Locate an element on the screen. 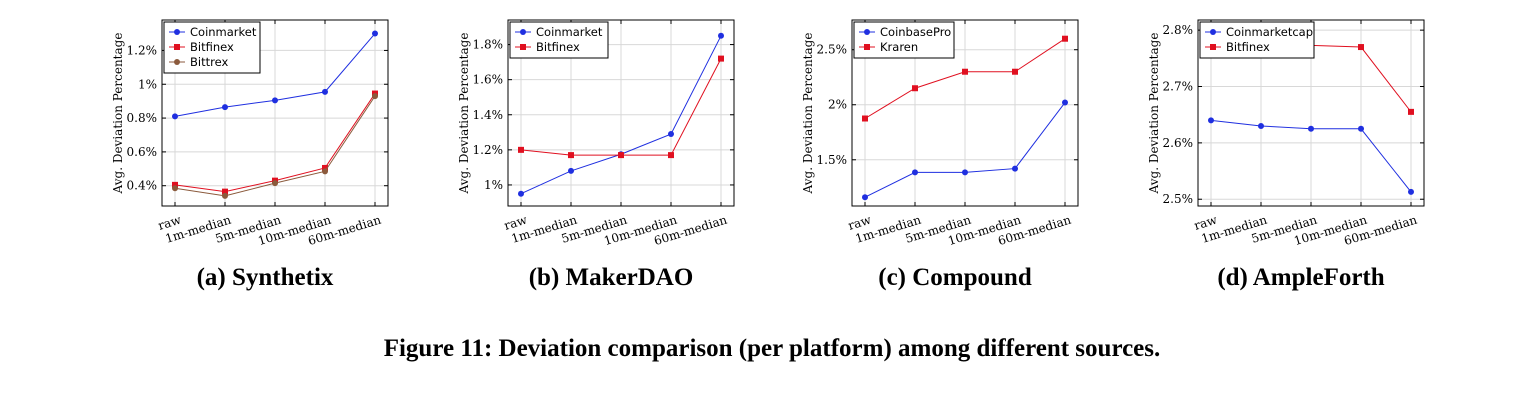  legend-label: CoinbasePro is located at coordinates (915, 32).